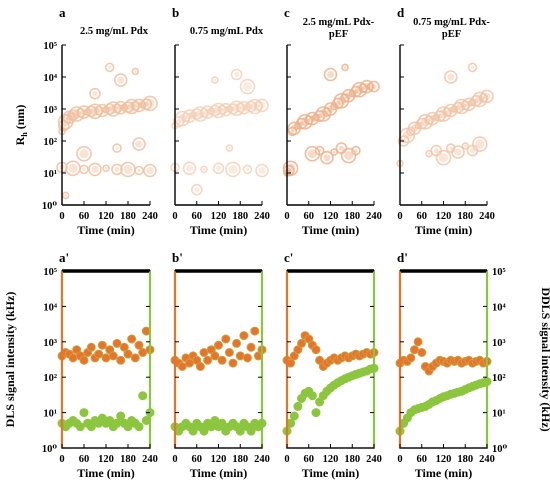 The width and height of the screenshot is (550, 494). I want to click on panel-letter: b', so click(177, 257).